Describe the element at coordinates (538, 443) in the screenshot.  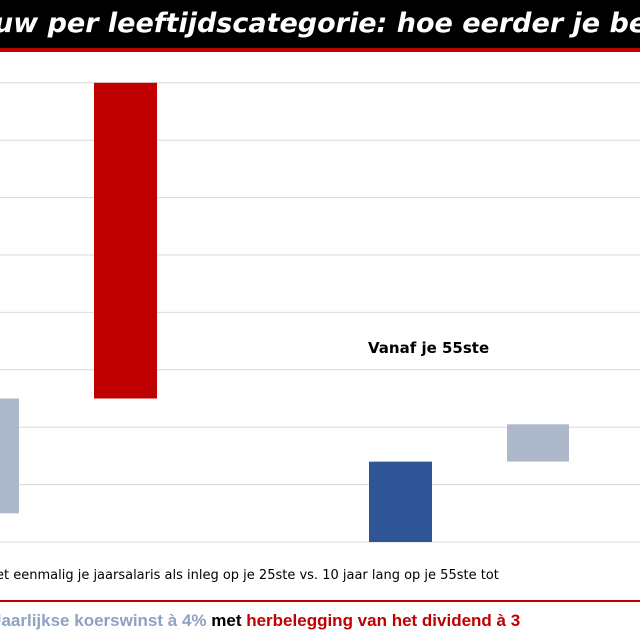
I see `bar-grey-right` at that location.